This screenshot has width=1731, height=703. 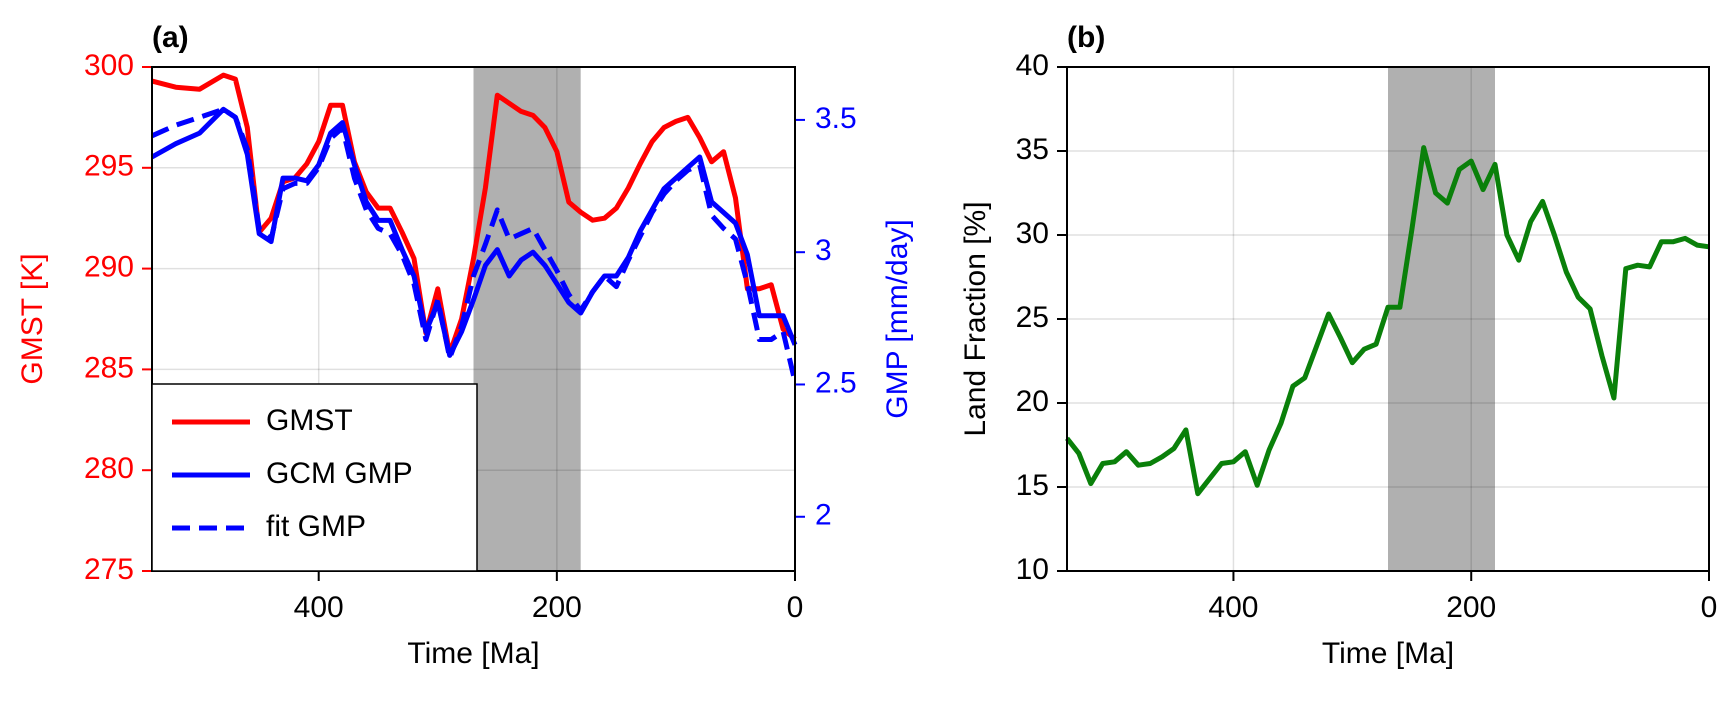 I want to click on y-tick-label: 40, so click(x=1032, y=65).